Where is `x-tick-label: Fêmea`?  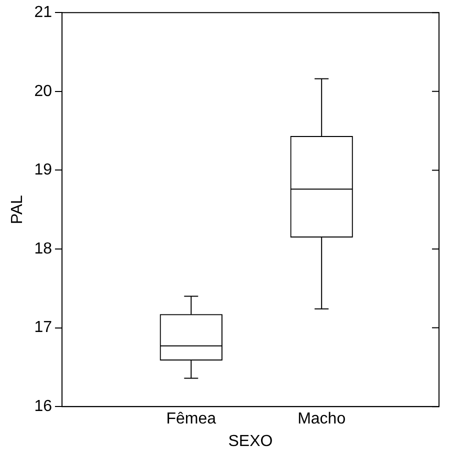
x-tick-label: Fêmea is located at coordinates (191, 419).